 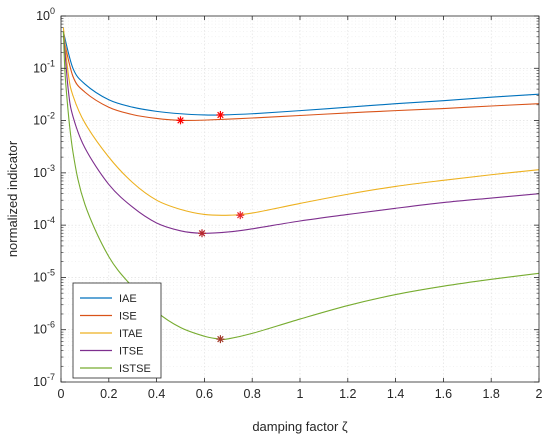 What do you see at coordinates (300, 426) in the screenshot?
I see `x-axis-label: damping factor ζ` at bounding box center [300, 426].